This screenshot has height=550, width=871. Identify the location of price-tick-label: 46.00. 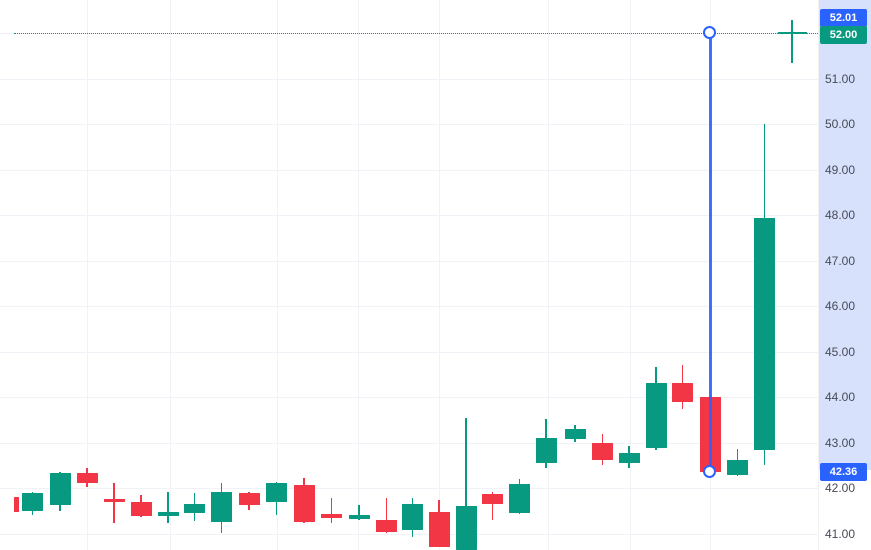
(840, 306).